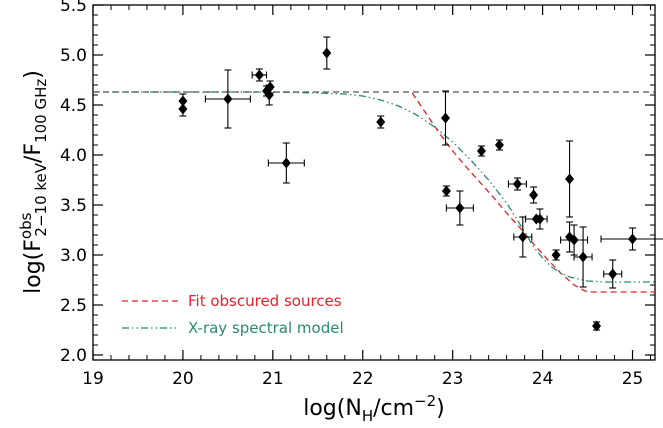 This screenshot has height=428, width=663. What do you see at coordinates (73, 8) in the screenshot?
I see `y-tick-label: 5.5` at bounding box center [73, 8].